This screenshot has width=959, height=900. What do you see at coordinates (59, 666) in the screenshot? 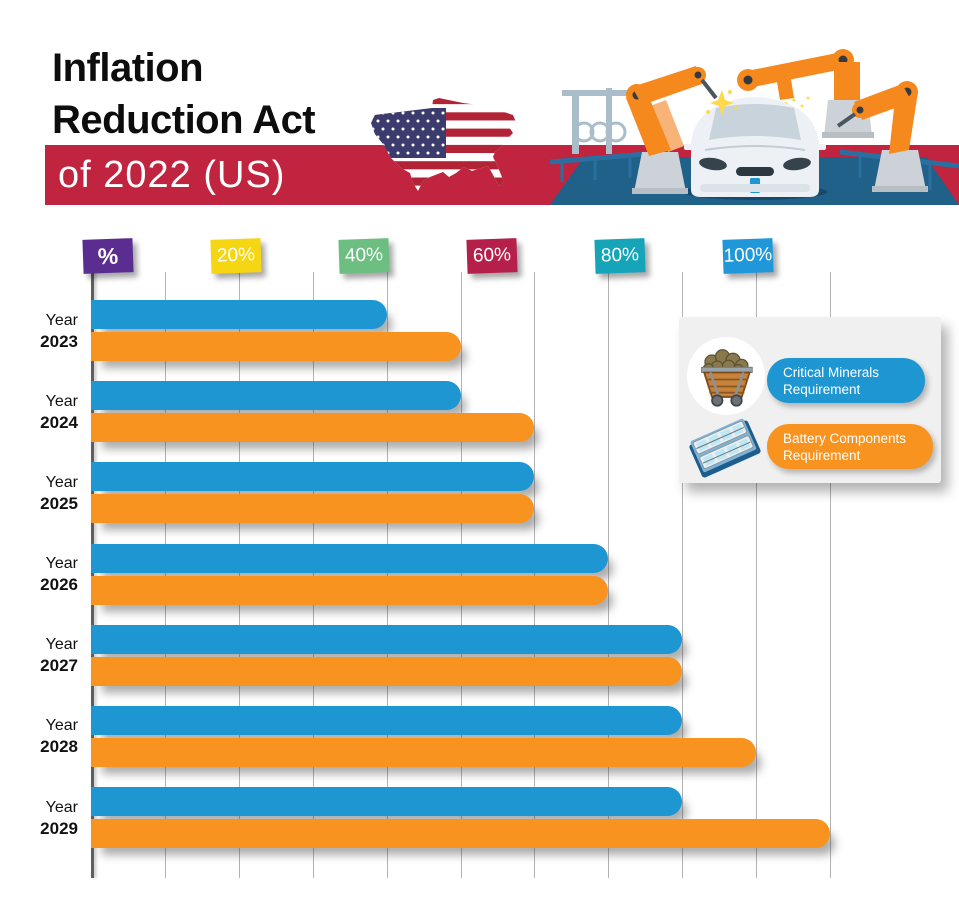
I see `year-label-value: 2027` at bounding box center [59, 666].